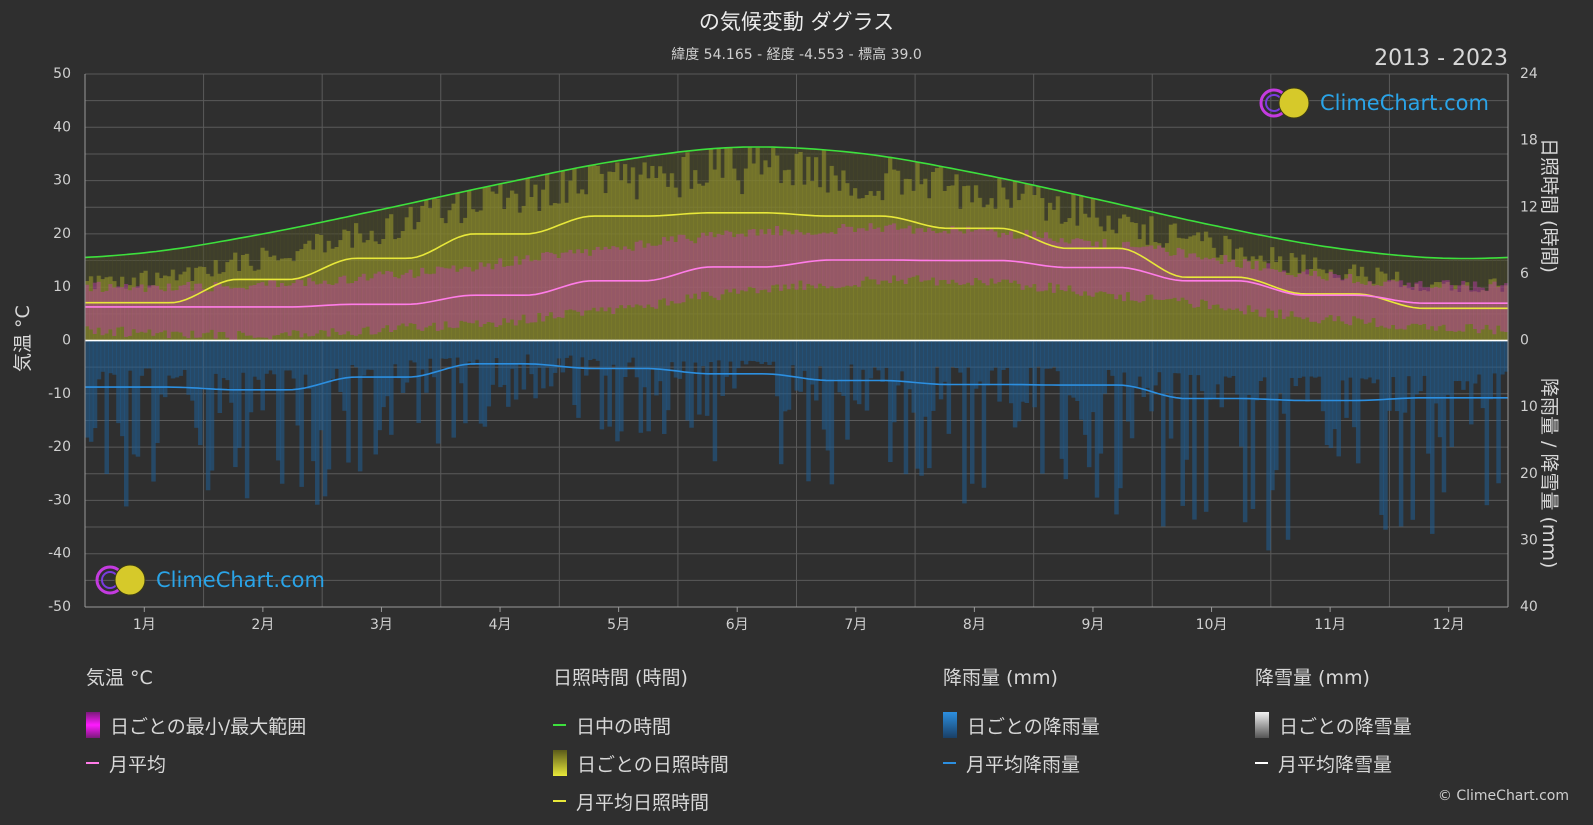 The image size is (1593, 825). Describe the element at coordinates (737, 625) in the screenshot. I see `x-tick-label: 6月` at that location.